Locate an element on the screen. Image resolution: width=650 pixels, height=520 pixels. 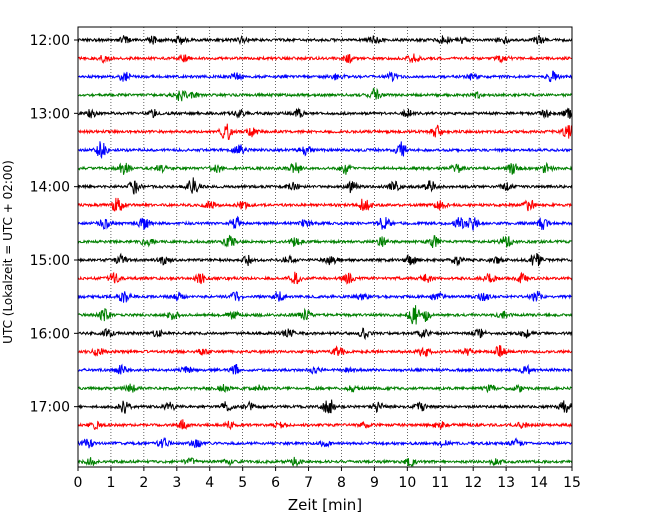
x-tick-label: 11 is located at coordinates (440, 483).